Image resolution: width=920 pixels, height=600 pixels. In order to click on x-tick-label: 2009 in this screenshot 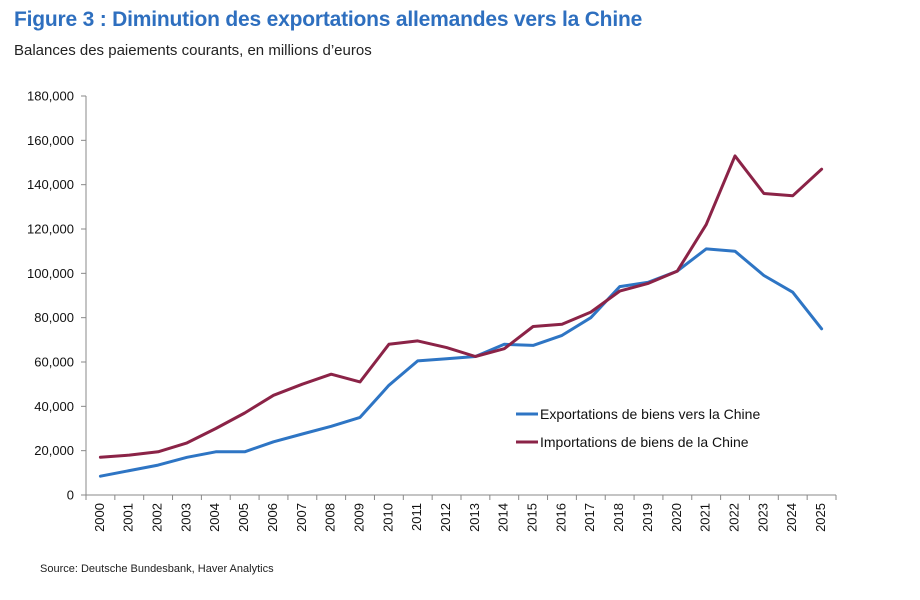, I will do `click(358, 517)`.